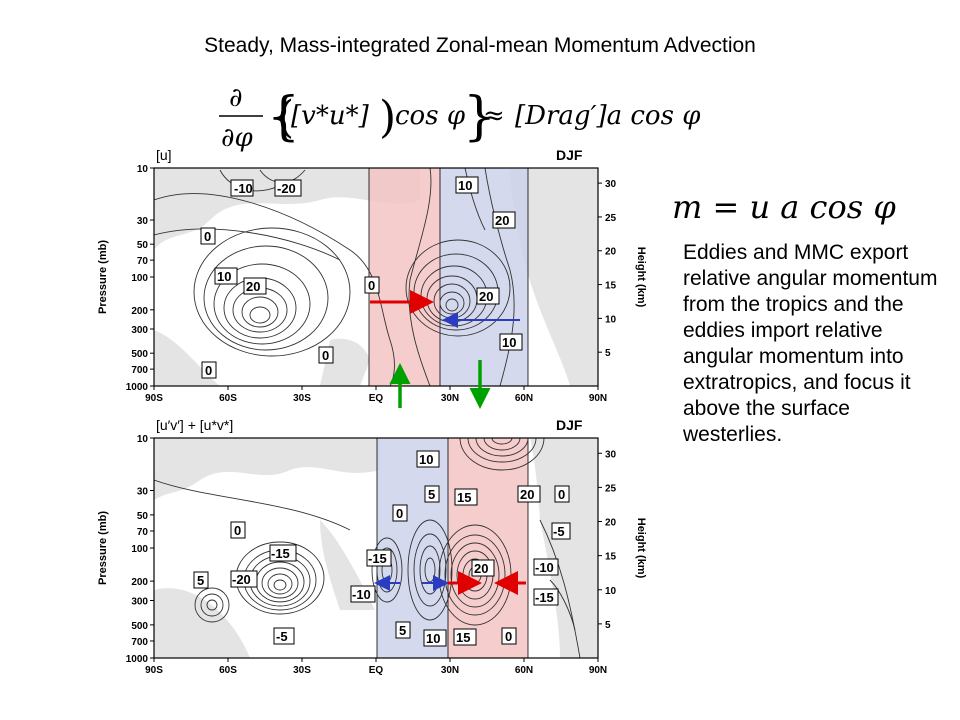 This screenshot has width=960, height=720. Describe the element at coordinates (103, 277) in the screenshot. I see `top-ylabel-left: Pressure (mb)` at that location.